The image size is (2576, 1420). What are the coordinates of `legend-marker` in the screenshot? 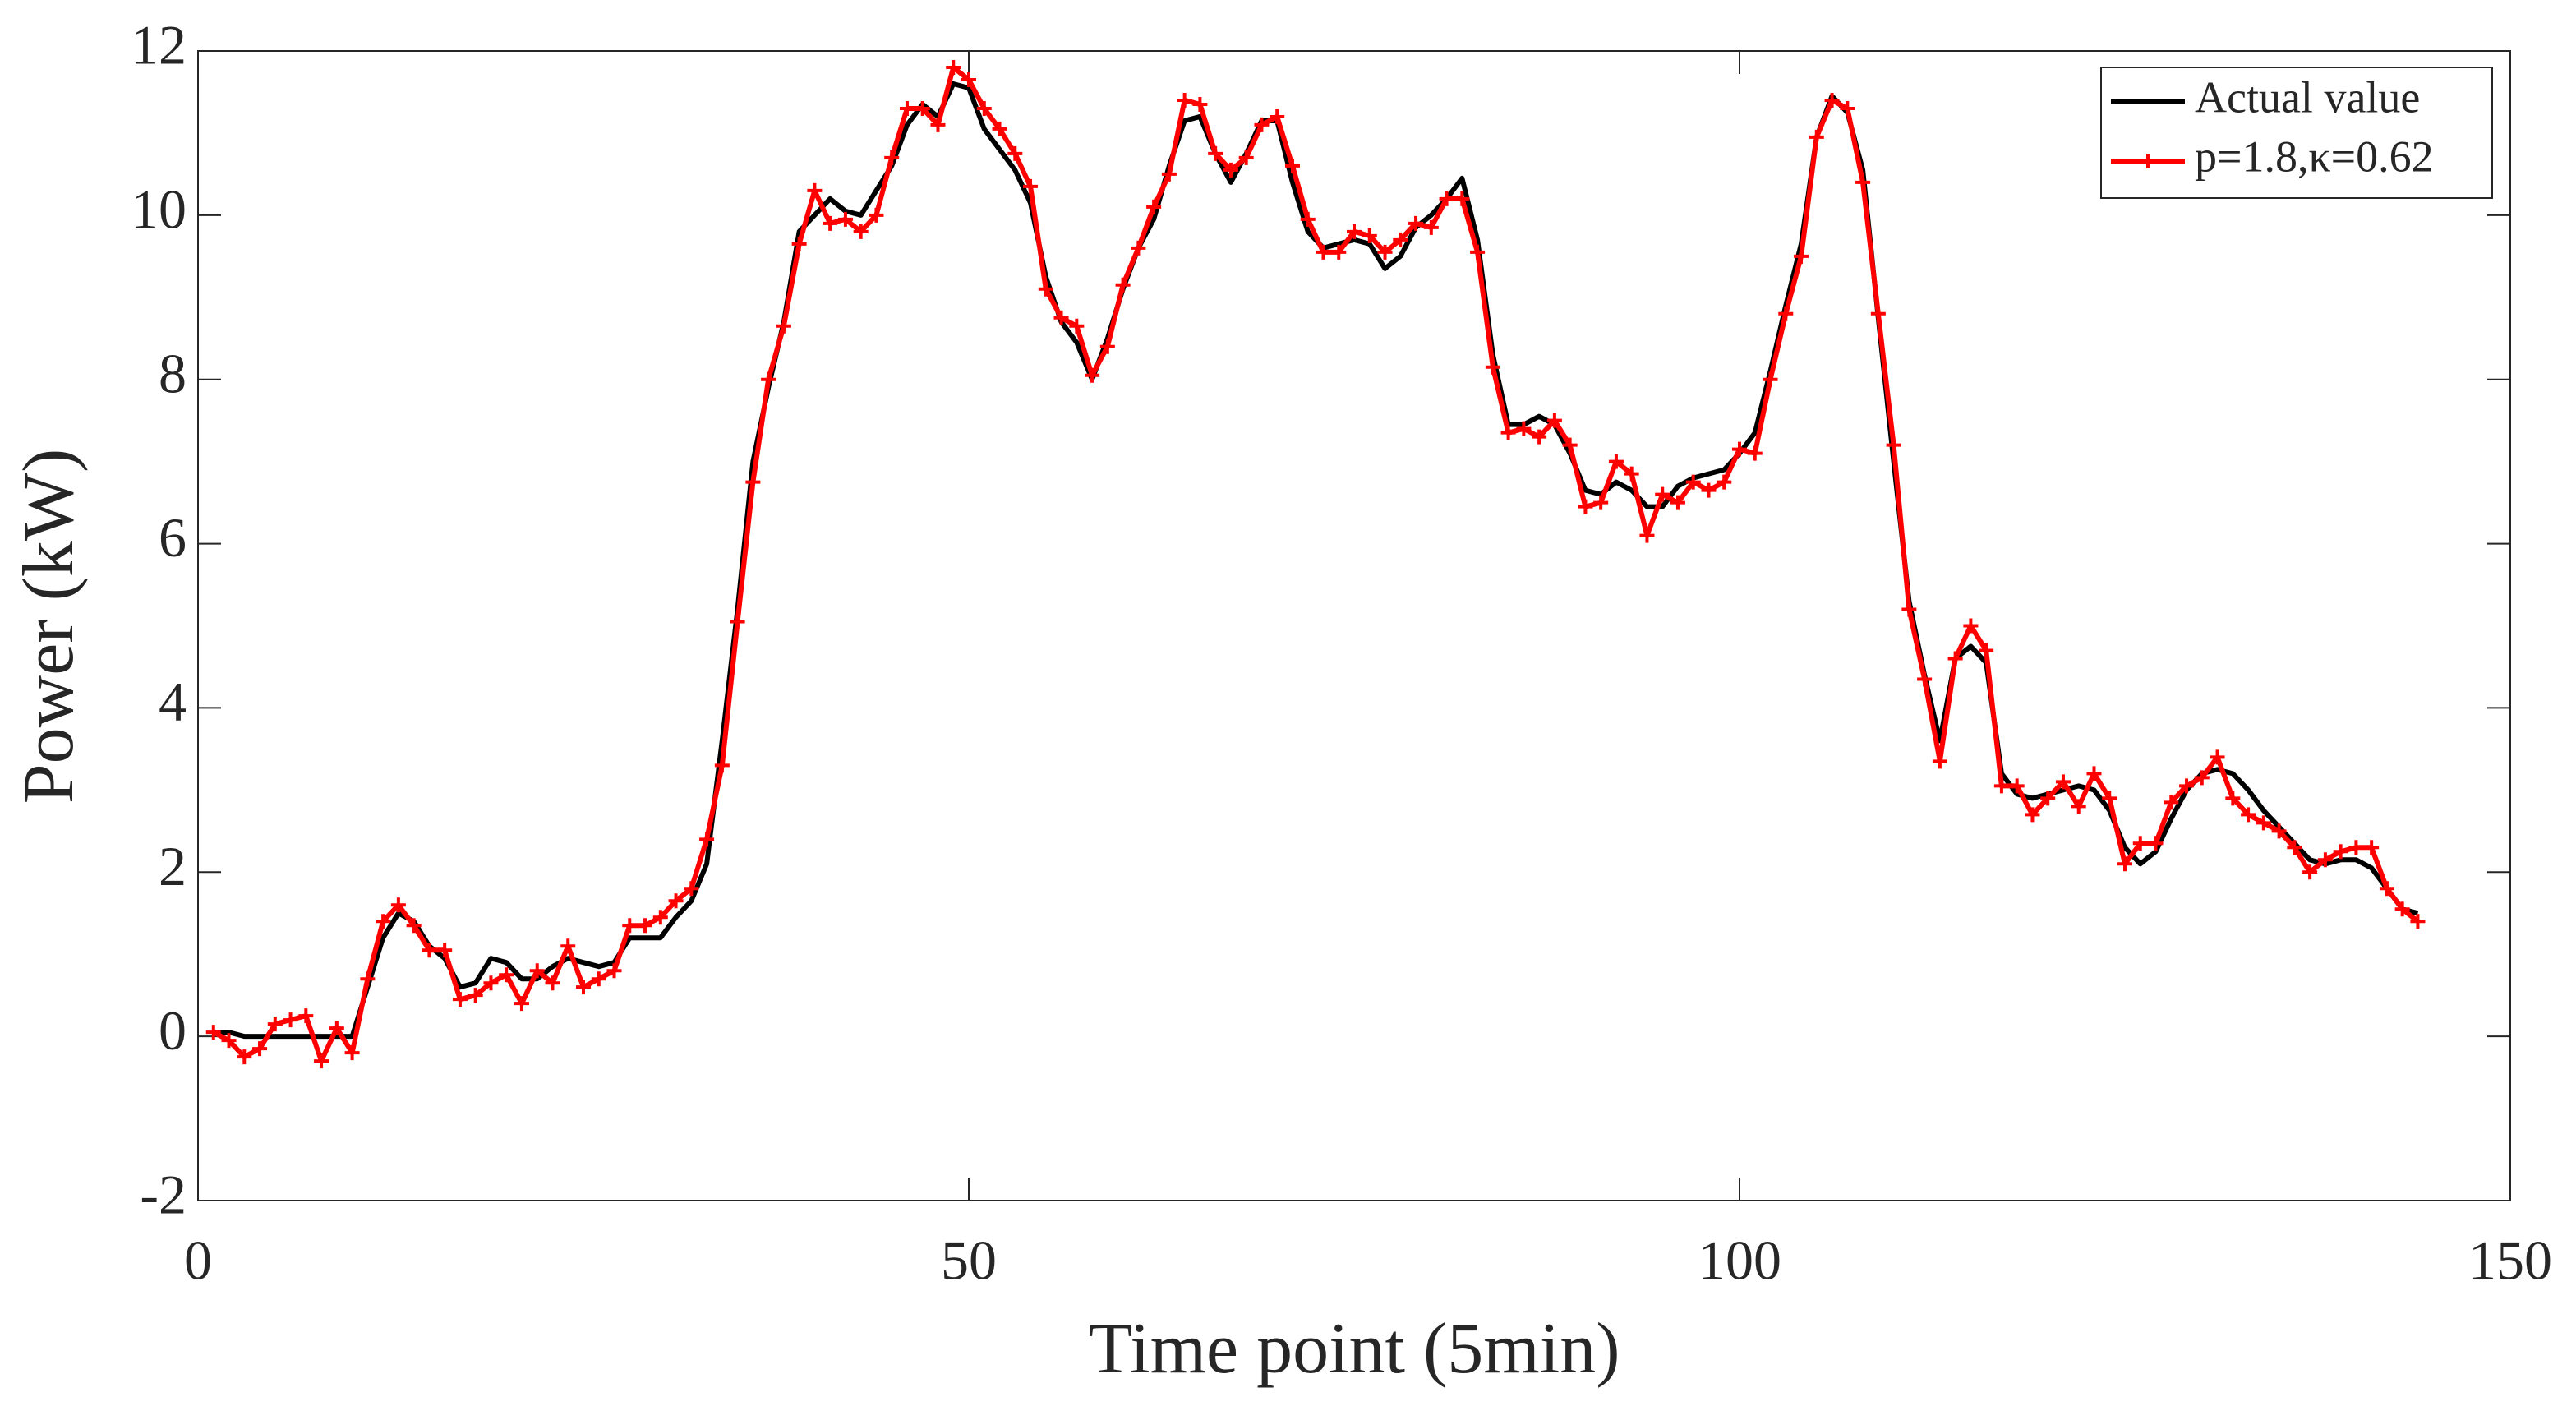 It's located at (2148, 161).